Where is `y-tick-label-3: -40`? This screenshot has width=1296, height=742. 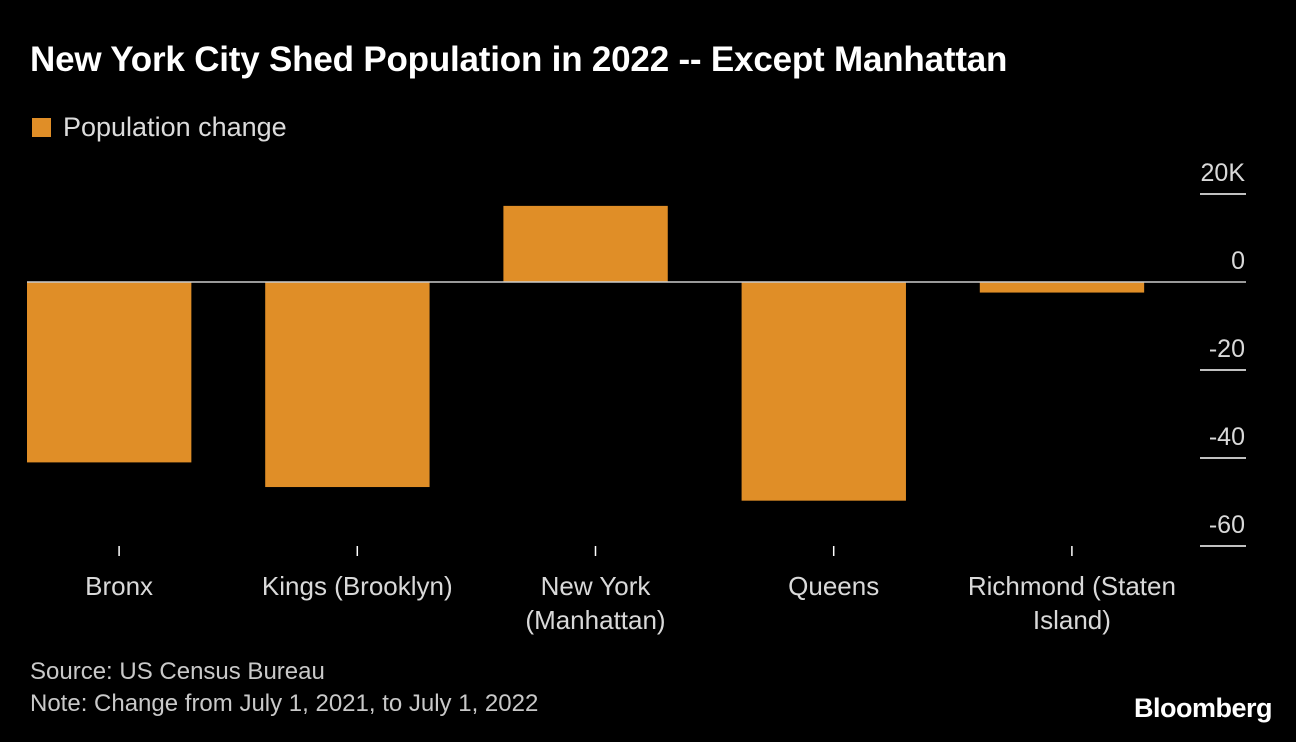 y-tick-label-3: -40 is located at coordinates (1227, 437).